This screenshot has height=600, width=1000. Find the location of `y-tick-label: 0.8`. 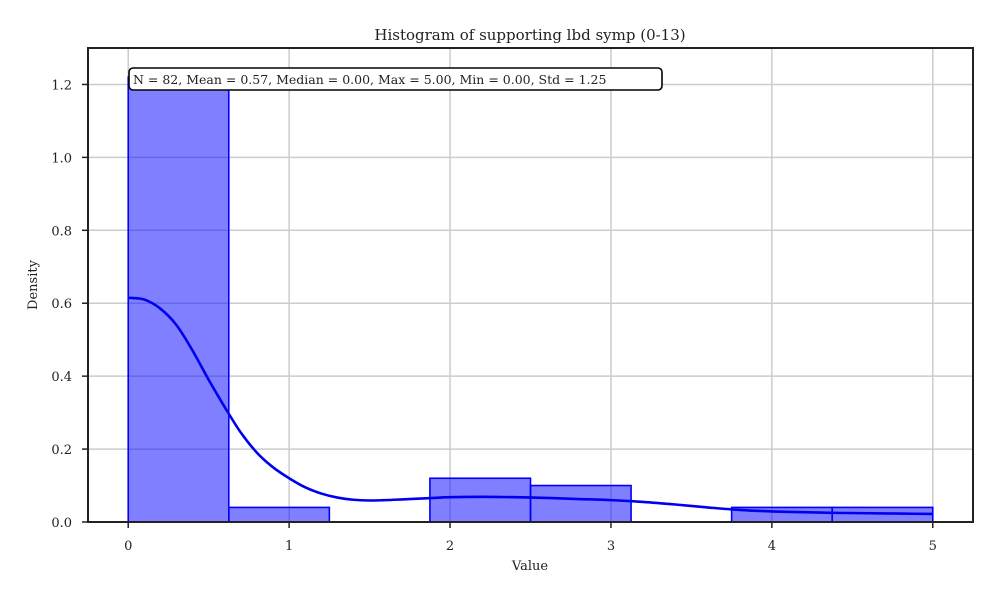

y-tick-label: 0.8 is located at coordinates (61, 231).